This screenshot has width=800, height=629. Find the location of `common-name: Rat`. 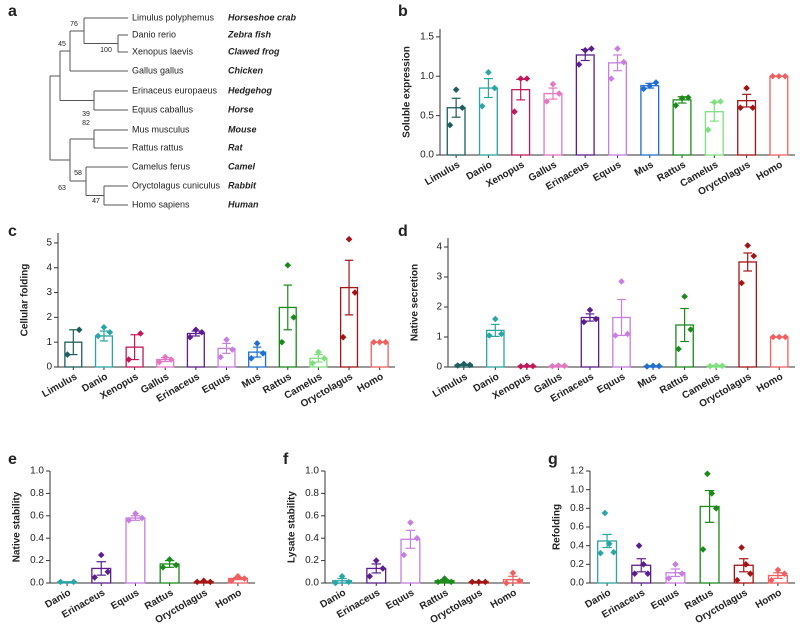

common-name: Rat is located at coordinates (236, 147).